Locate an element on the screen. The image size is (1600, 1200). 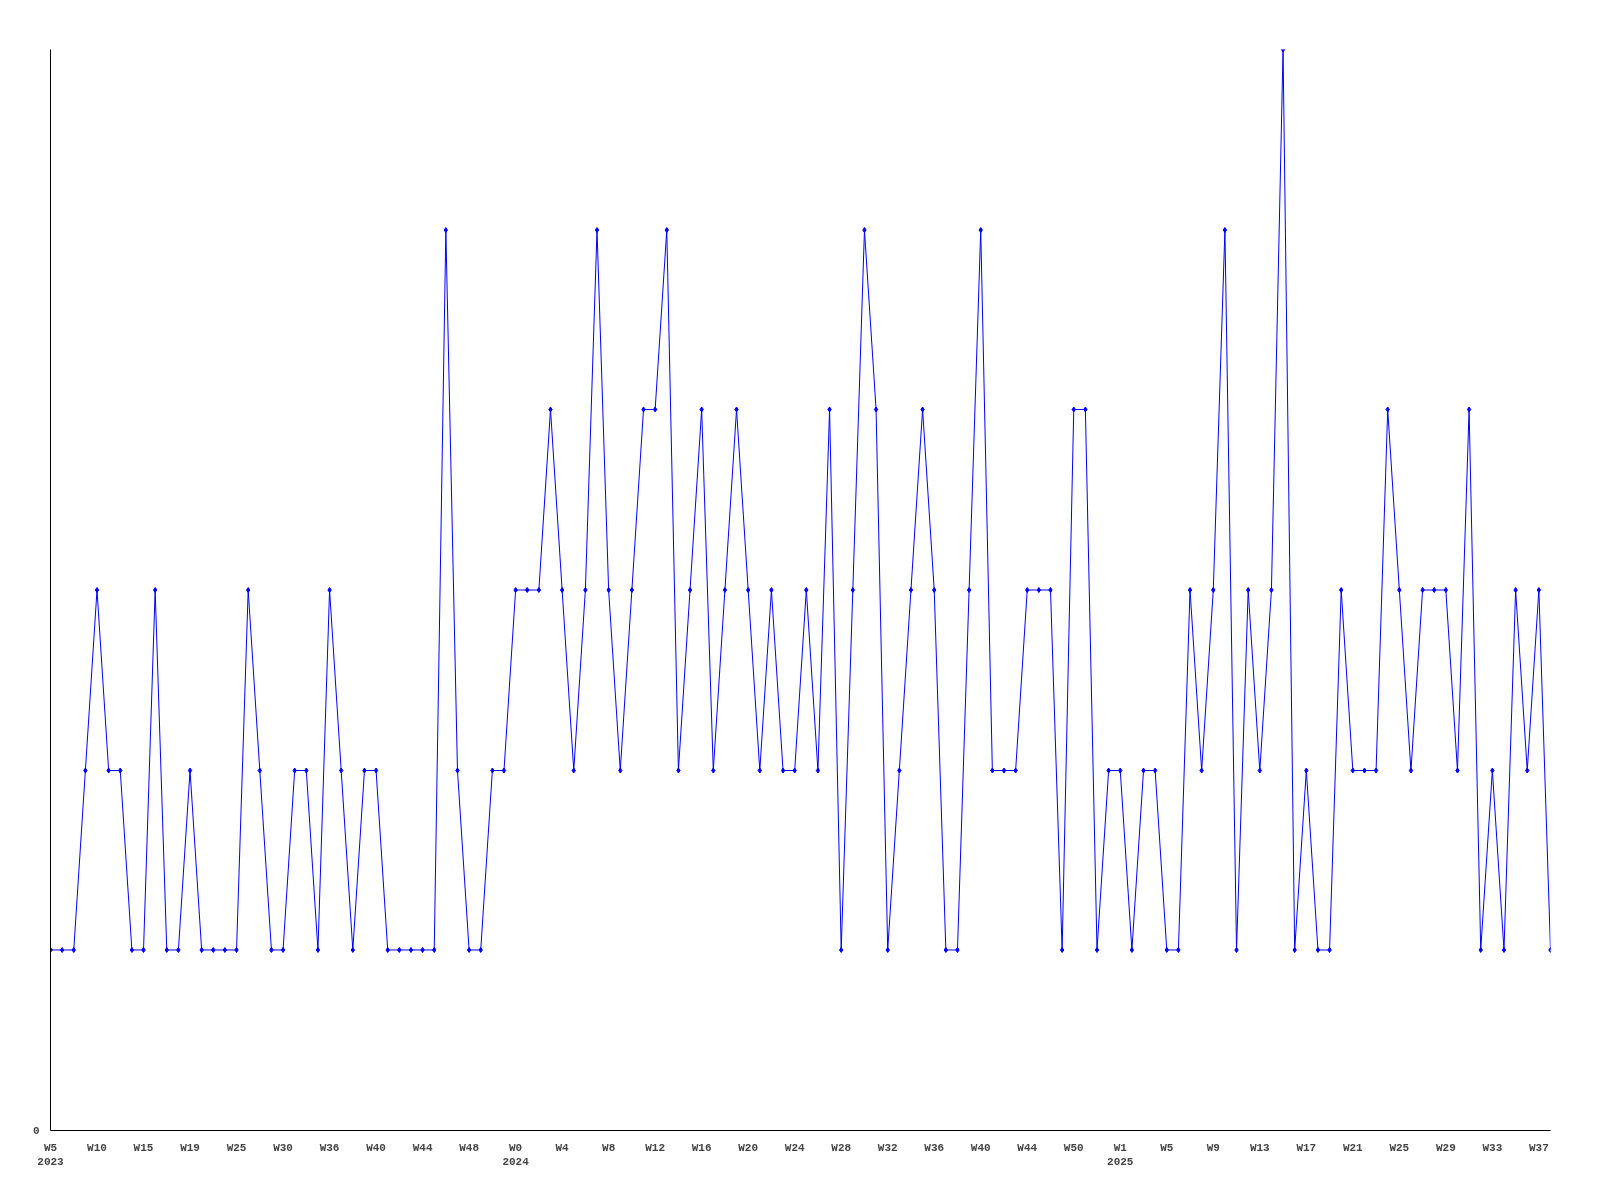
x-tick-label: W30 is located at coordinates (283, 1147).